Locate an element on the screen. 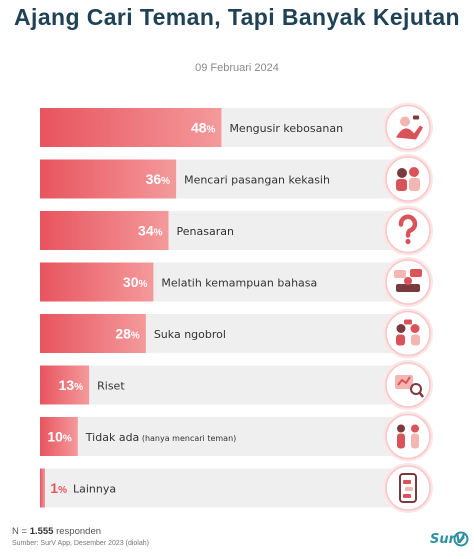 The height and width of the screenshot is (559, 474). bar-row: 28% Suka ngobrol is located at coordinates (236, 333).